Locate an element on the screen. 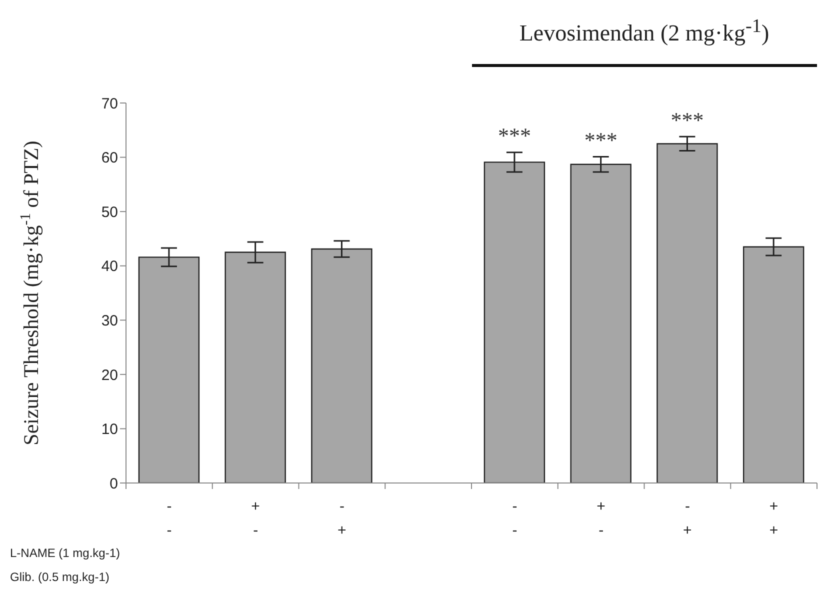 This screenshot has height=598, width=829. y-tick-label: 50 is located at coordinates (109, 212).